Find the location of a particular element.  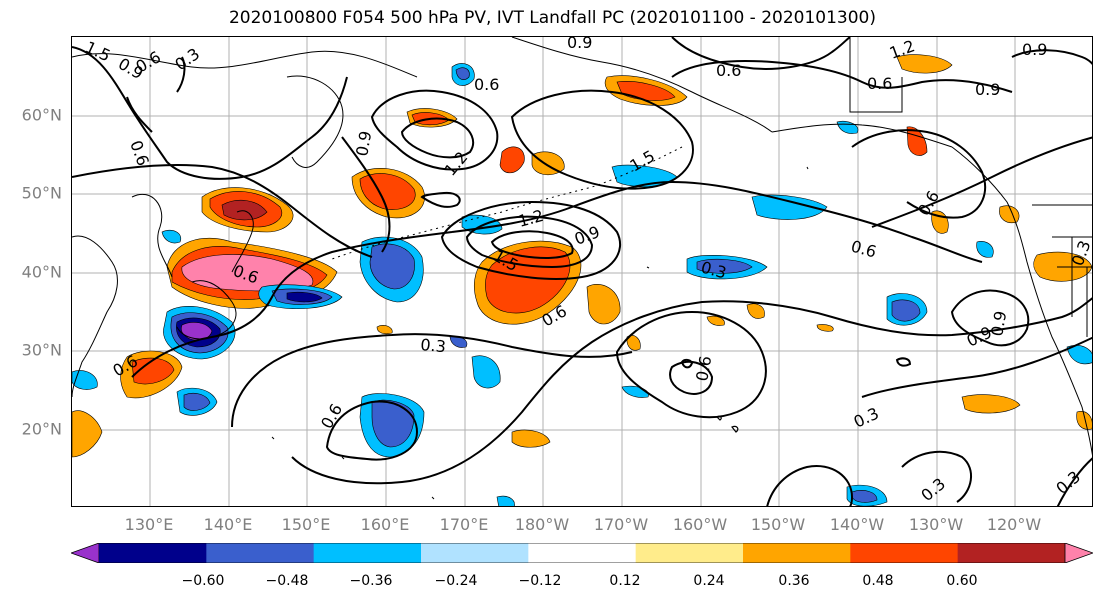

colorbar-segments is located at coordinates (582, 553).